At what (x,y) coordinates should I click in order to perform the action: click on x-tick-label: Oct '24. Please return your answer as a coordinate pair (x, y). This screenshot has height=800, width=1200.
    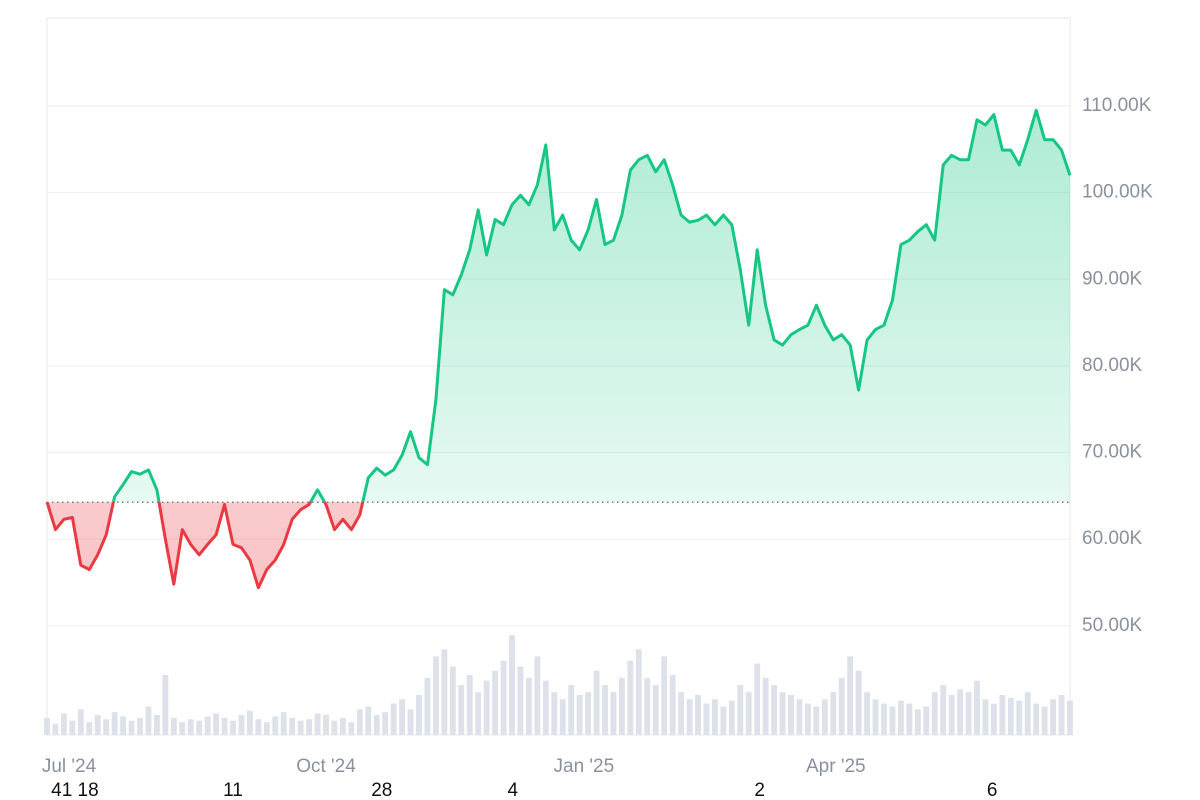
    Looking at the image, I should click on (326, 766).